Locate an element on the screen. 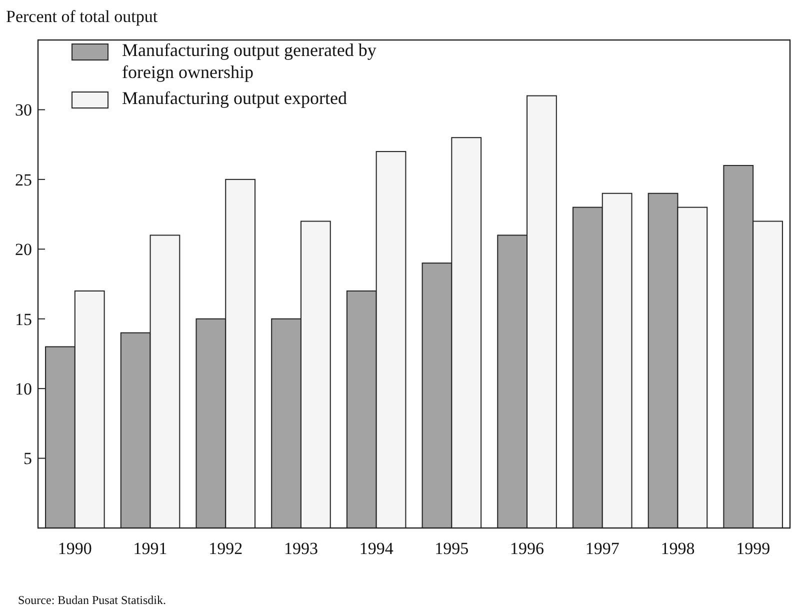 The width and height of the screenshot is (793, 606). y-tick-label: 20 is located at coordinates (23, 250).